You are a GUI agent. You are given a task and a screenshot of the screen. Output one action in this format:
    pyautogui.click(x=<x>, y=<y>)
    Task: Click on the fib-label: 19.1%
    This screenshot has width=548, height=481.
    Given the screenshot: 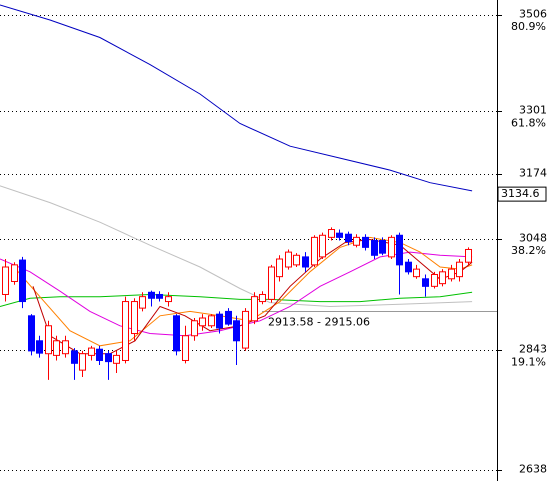 What is the action you would take?
    pyautogui.click(x=528, y=361)
    